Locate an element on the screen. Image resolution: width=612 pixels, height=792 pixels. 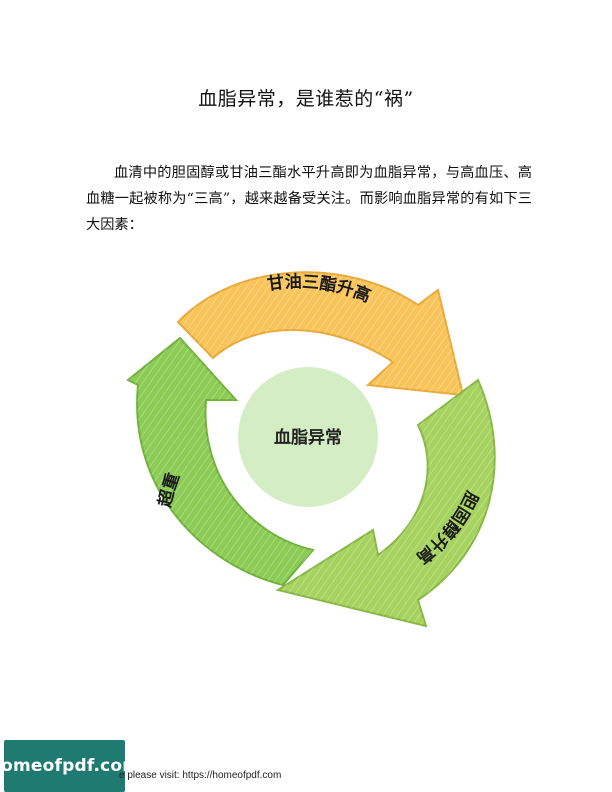
footer-link-text: e please visit: https://homeofpdf.com is located at coordinates (200, 775).